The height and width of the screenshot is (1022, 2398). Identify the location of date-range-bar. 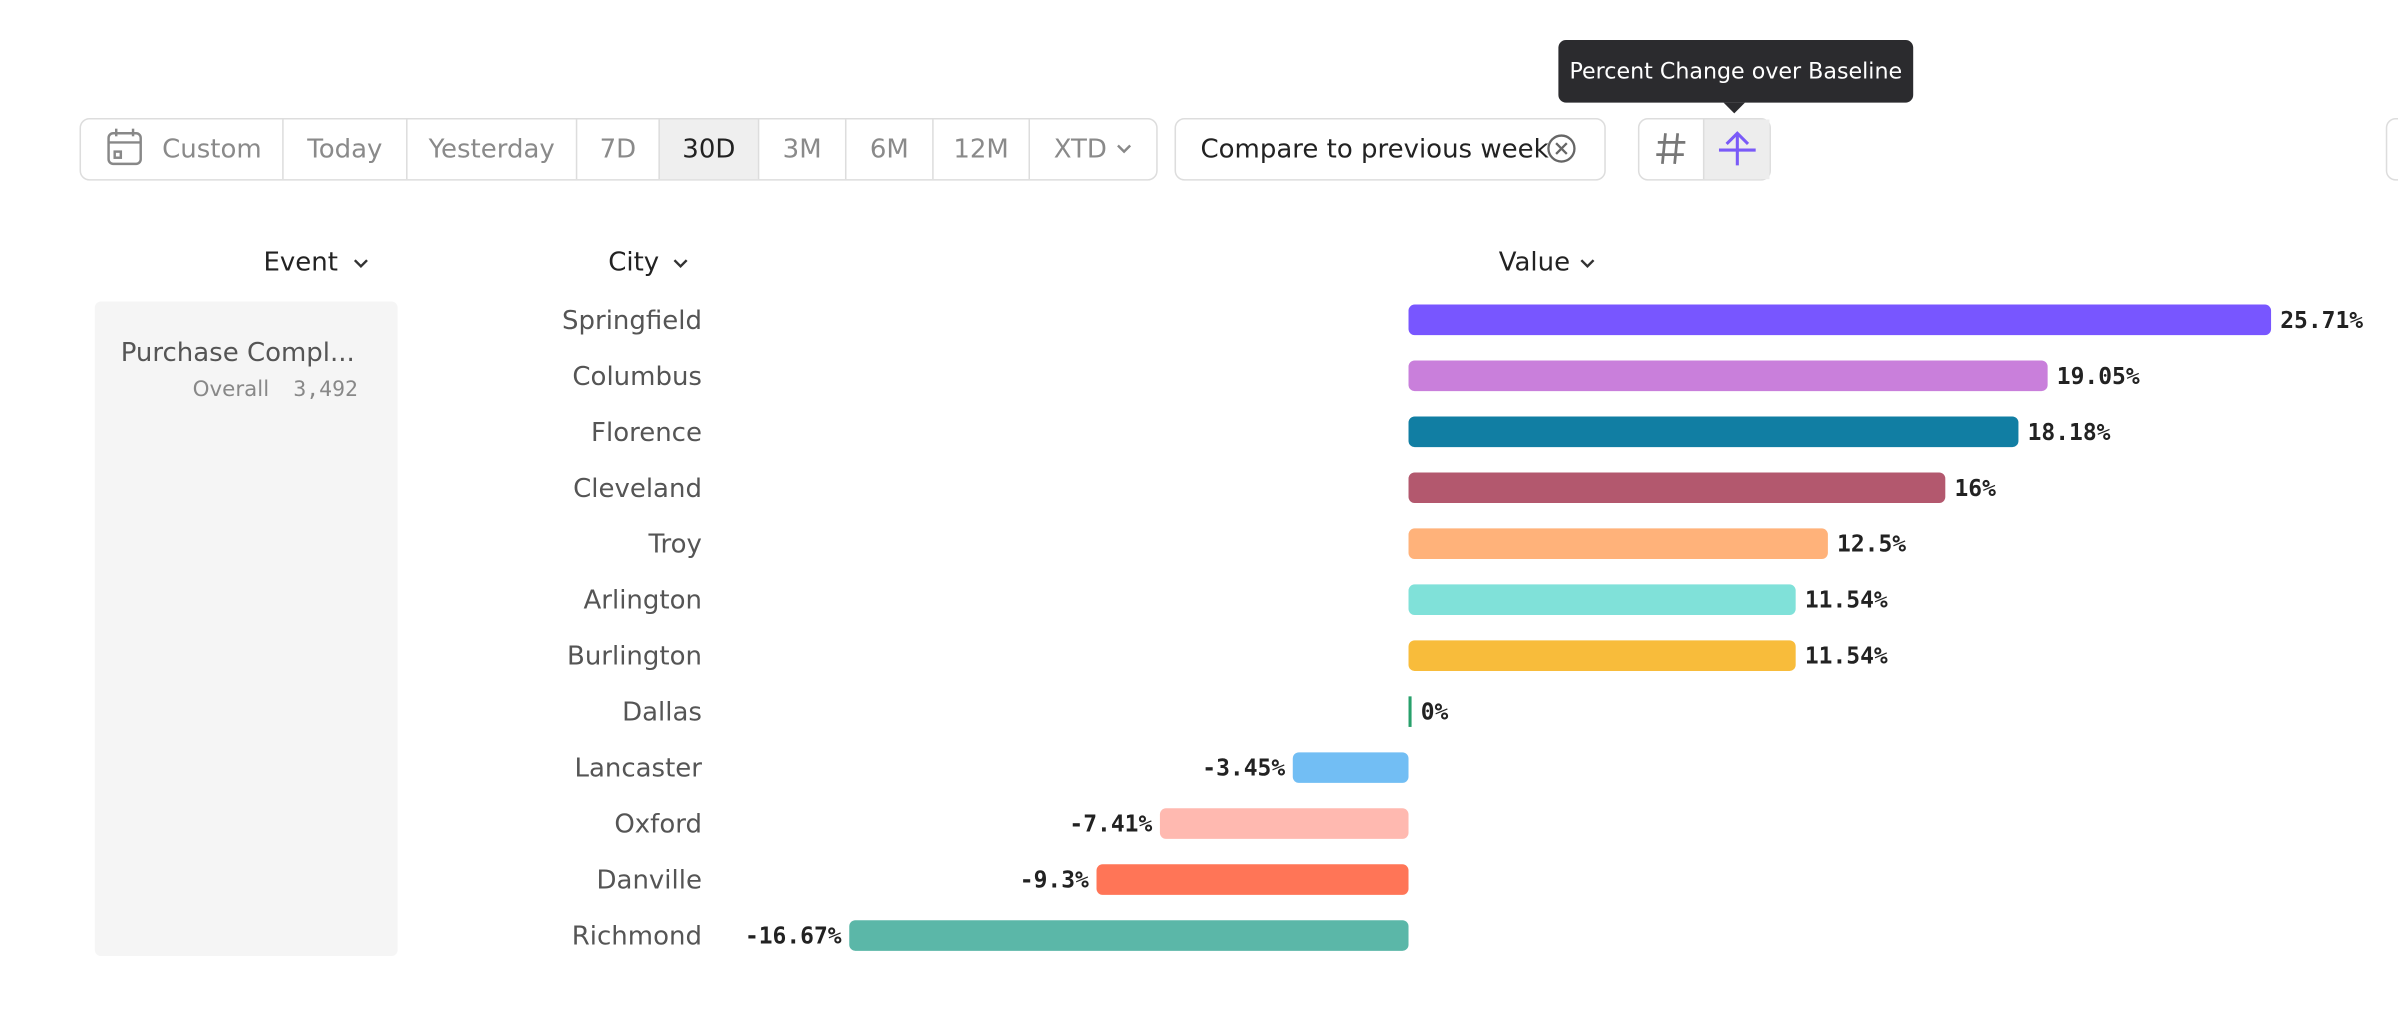
(618, 149).